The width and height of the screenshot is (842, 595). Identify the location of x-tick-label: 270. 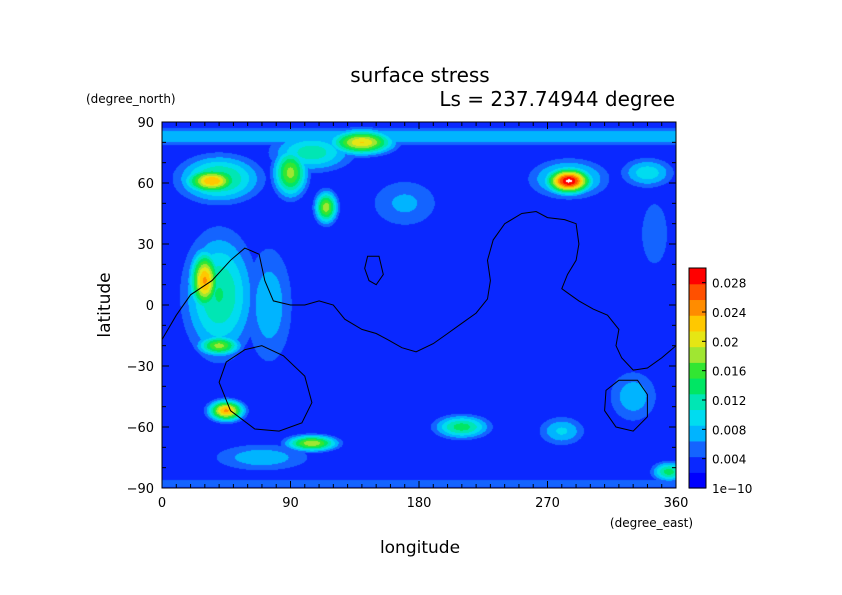
(547, 503).